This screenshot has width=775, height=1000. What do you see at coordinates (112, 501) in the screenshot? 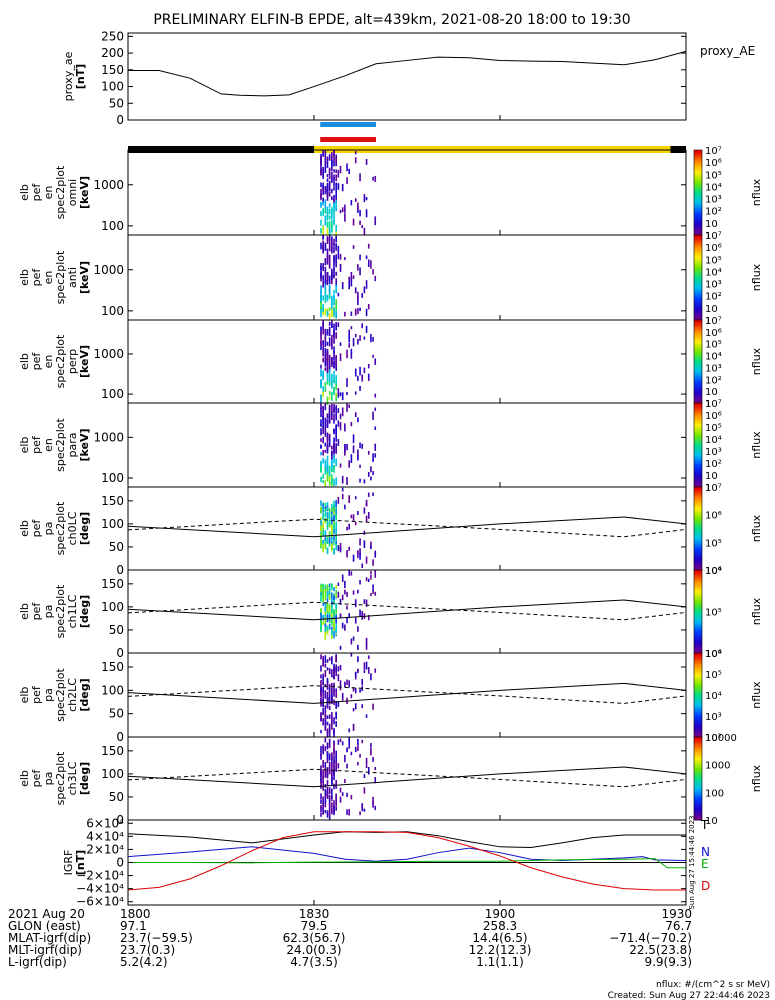
I see `y-tick-label: 150` at bounding box center [112, 501].